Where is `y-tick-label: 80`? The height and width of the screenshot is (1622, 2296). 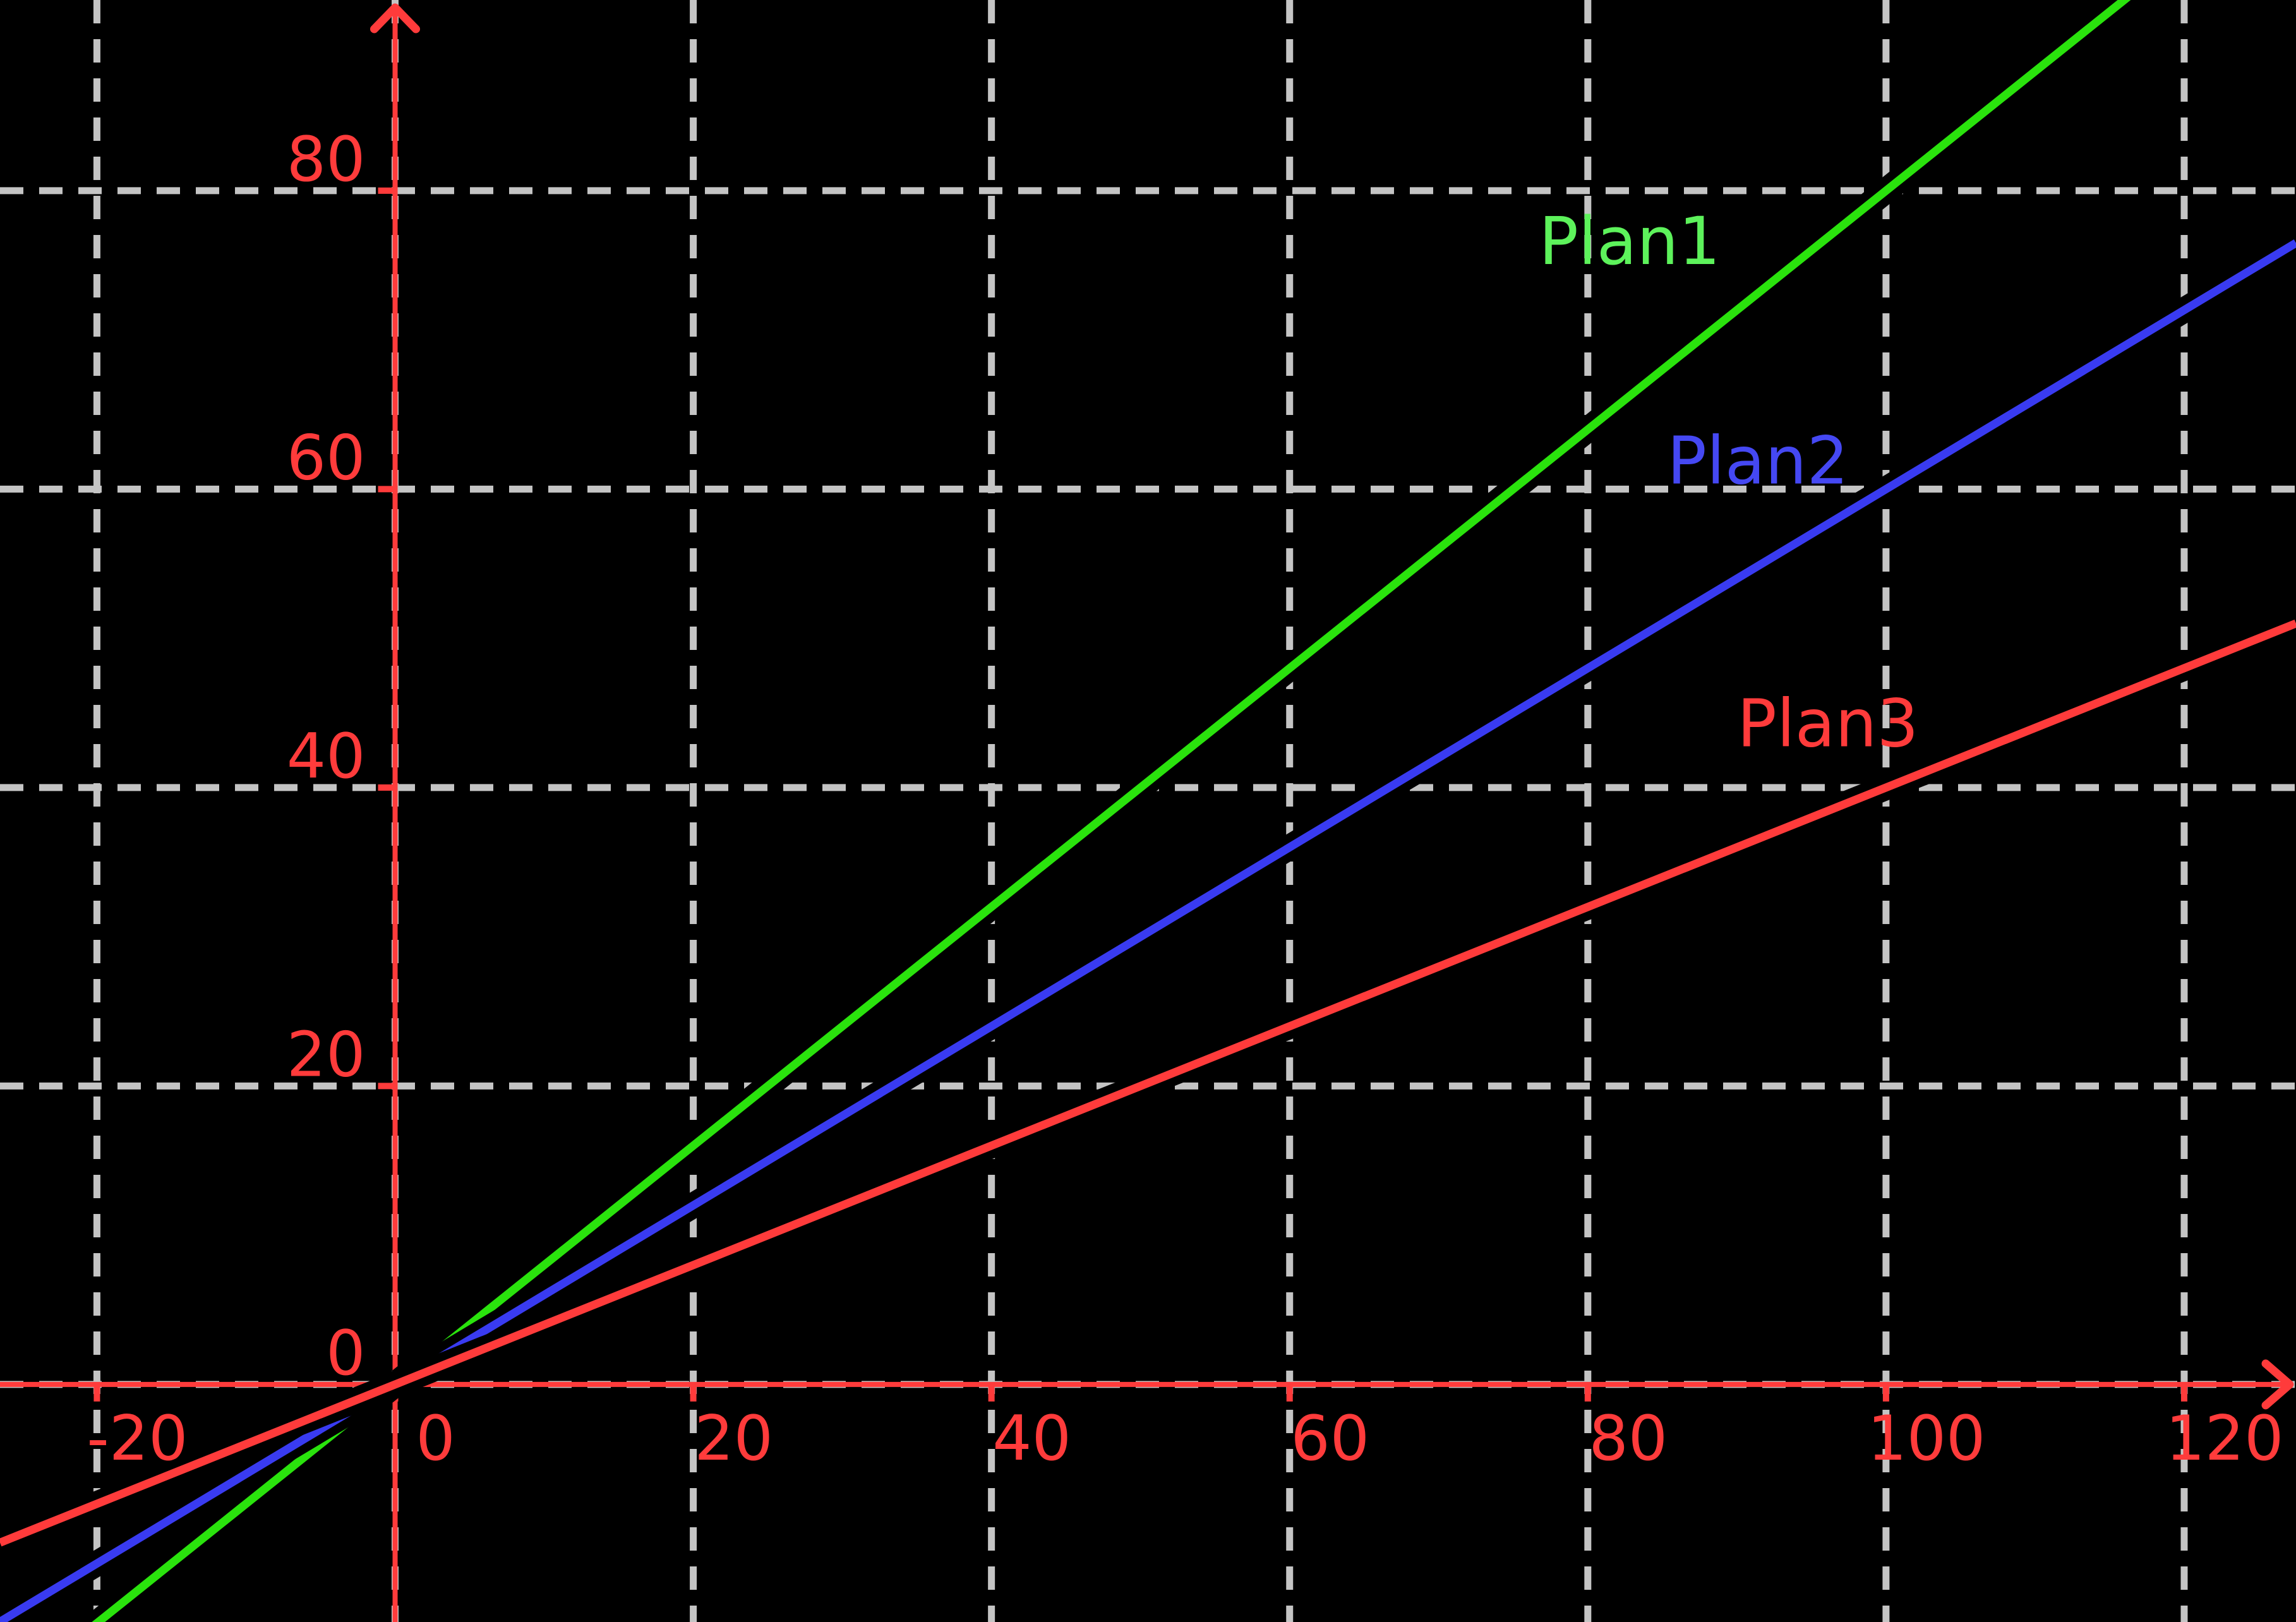
y-tick-label: 80 is located at coordinates (326, 160).